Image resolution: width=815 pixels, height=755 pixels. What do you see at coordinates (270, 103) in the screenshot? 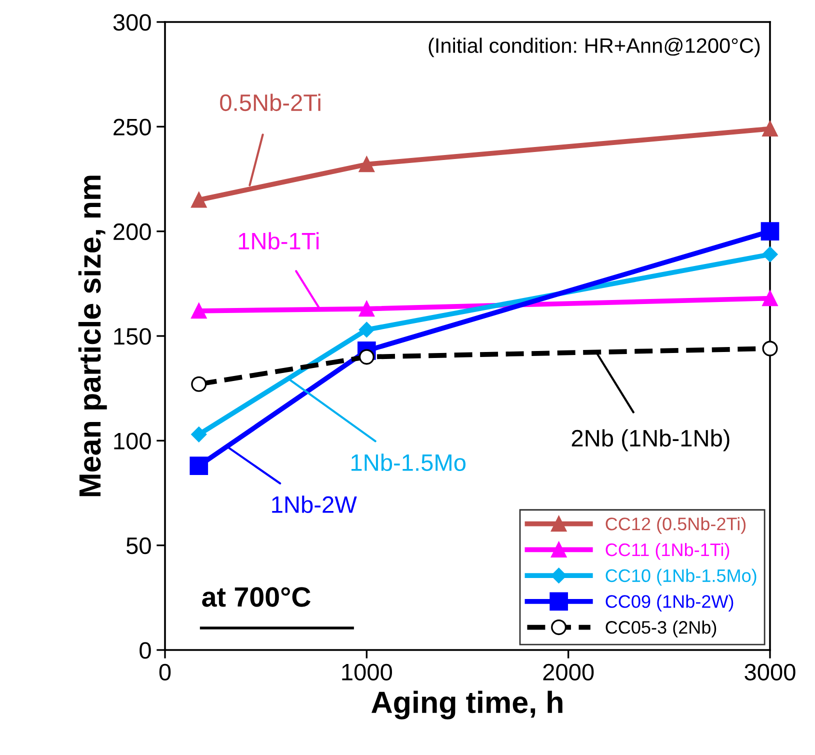
I see `annotation: 0.5Nb-2Ti` at bounding box center [270, 103].